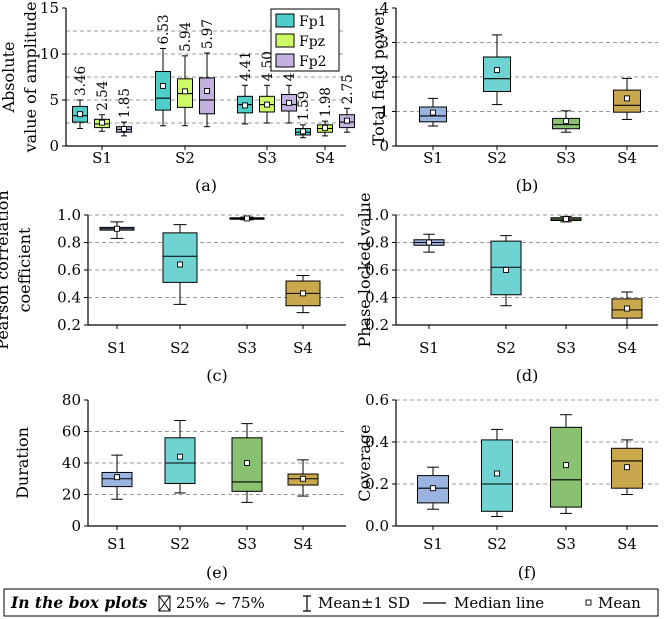 The width and height of the screenshot is (664, 619). I want to click on legend-mean-text: Mean, so click(619, 603).